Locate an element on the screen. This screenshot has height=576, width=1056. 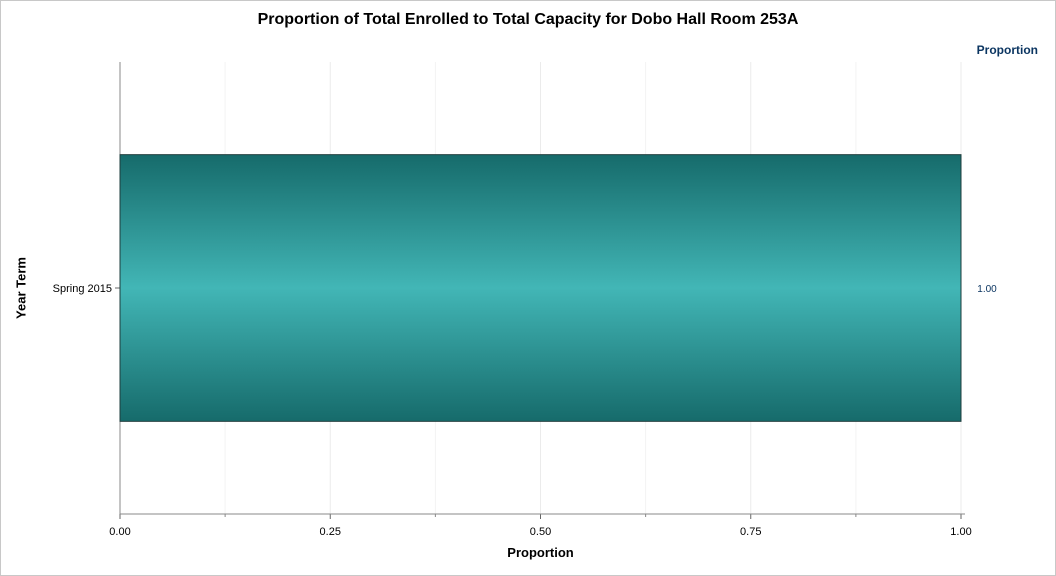
x-tick-label: 0.75 is located at coordinates (750, 532).